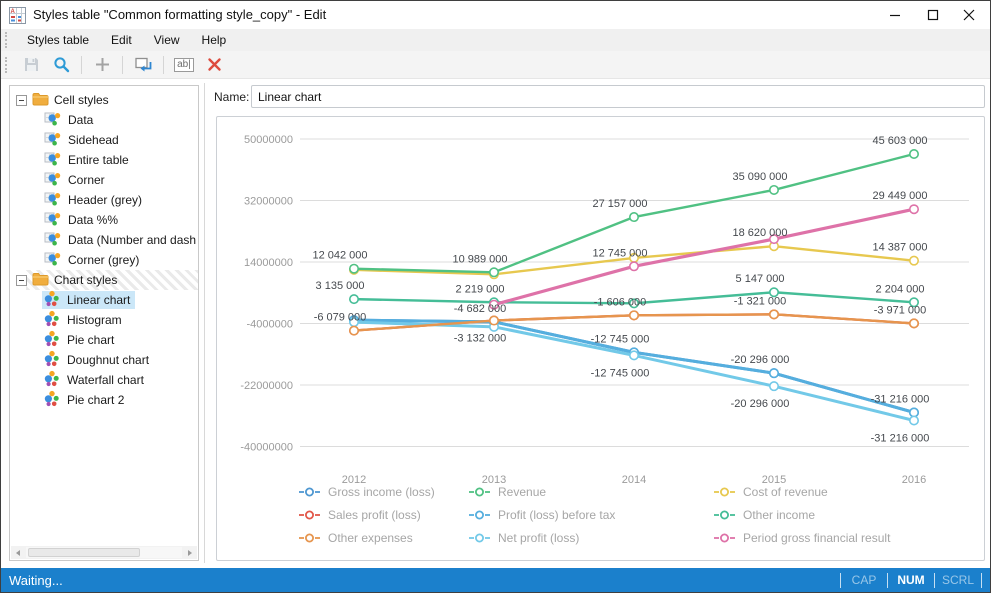  I want to click on legend-entry-cost-of-revenue: Cost of revenue, so click(771, 492).